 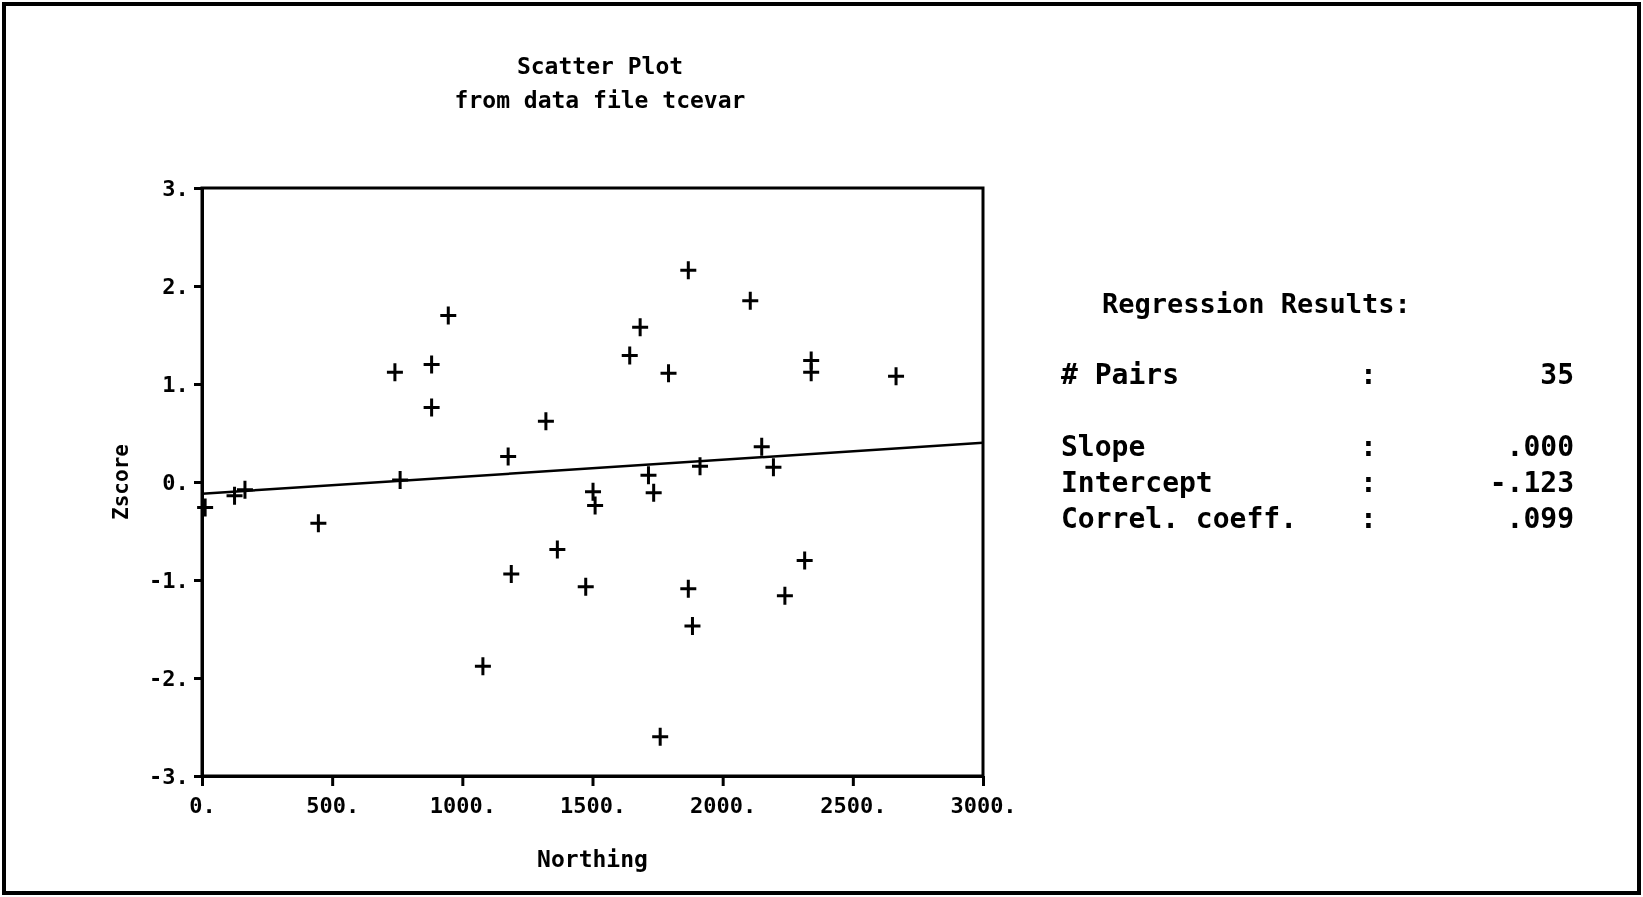 What do you see at coordinates (202, 806) in the screenshot?
I see `x-tick-label: 0.` at bounding box center [202, 806].